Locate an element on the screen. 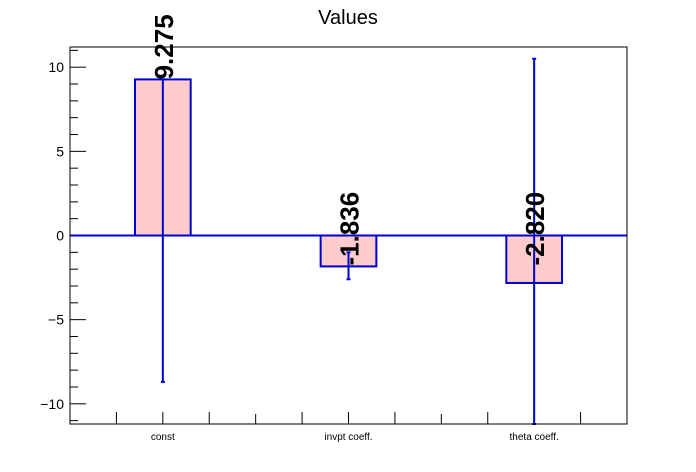 The image size is (696, 472). x-tick-label: theta coeff. is located at coordinates (534, 437).